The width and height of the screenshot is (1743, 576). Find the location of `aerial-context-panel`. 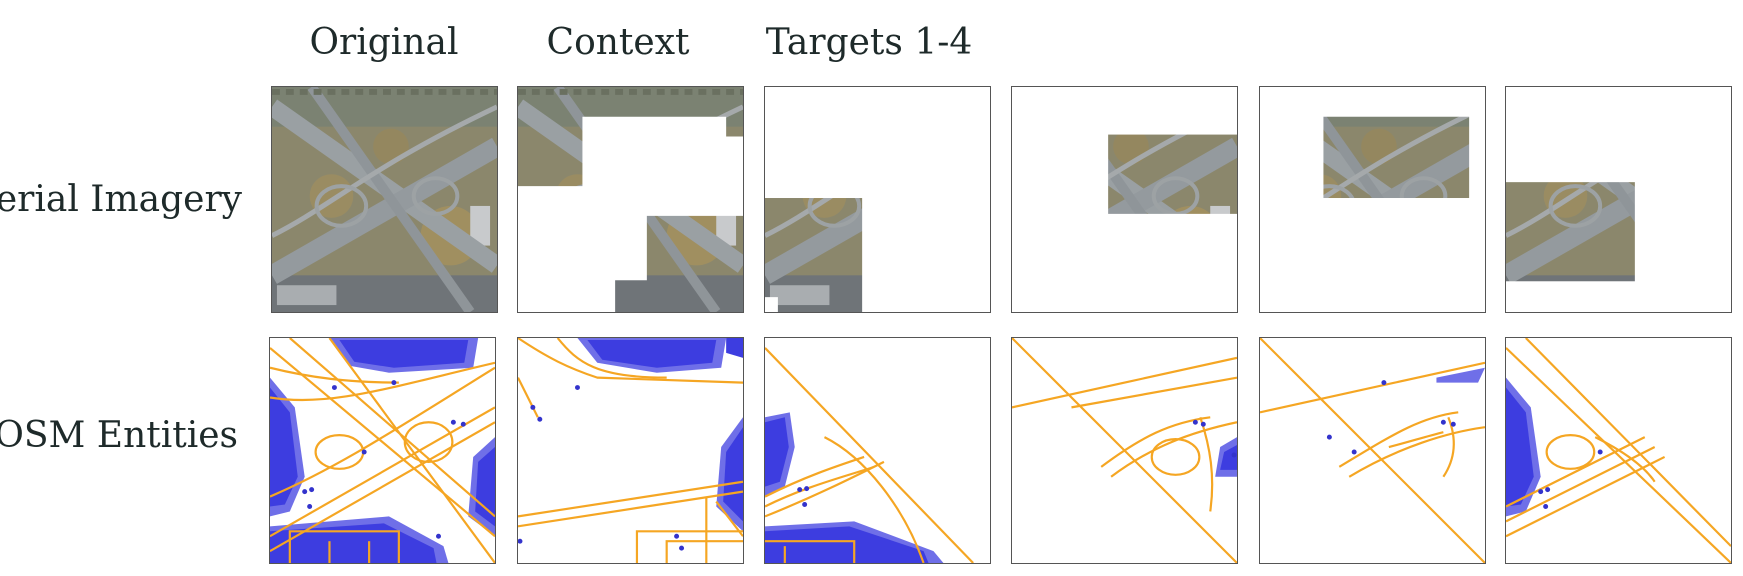

aerial-context-panel is located at coordinates (630, 199).